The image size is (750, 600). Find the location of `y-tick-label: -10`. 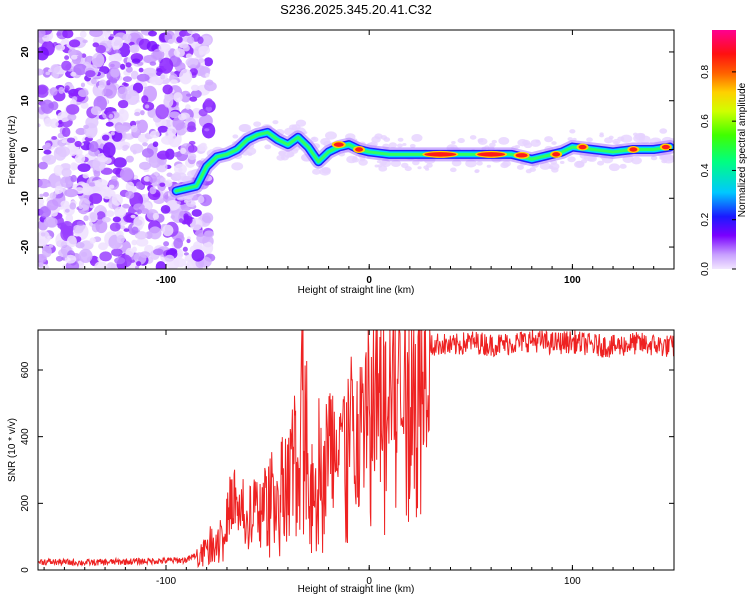

y-tick-label: -10 is located at coordinates (25, 198).